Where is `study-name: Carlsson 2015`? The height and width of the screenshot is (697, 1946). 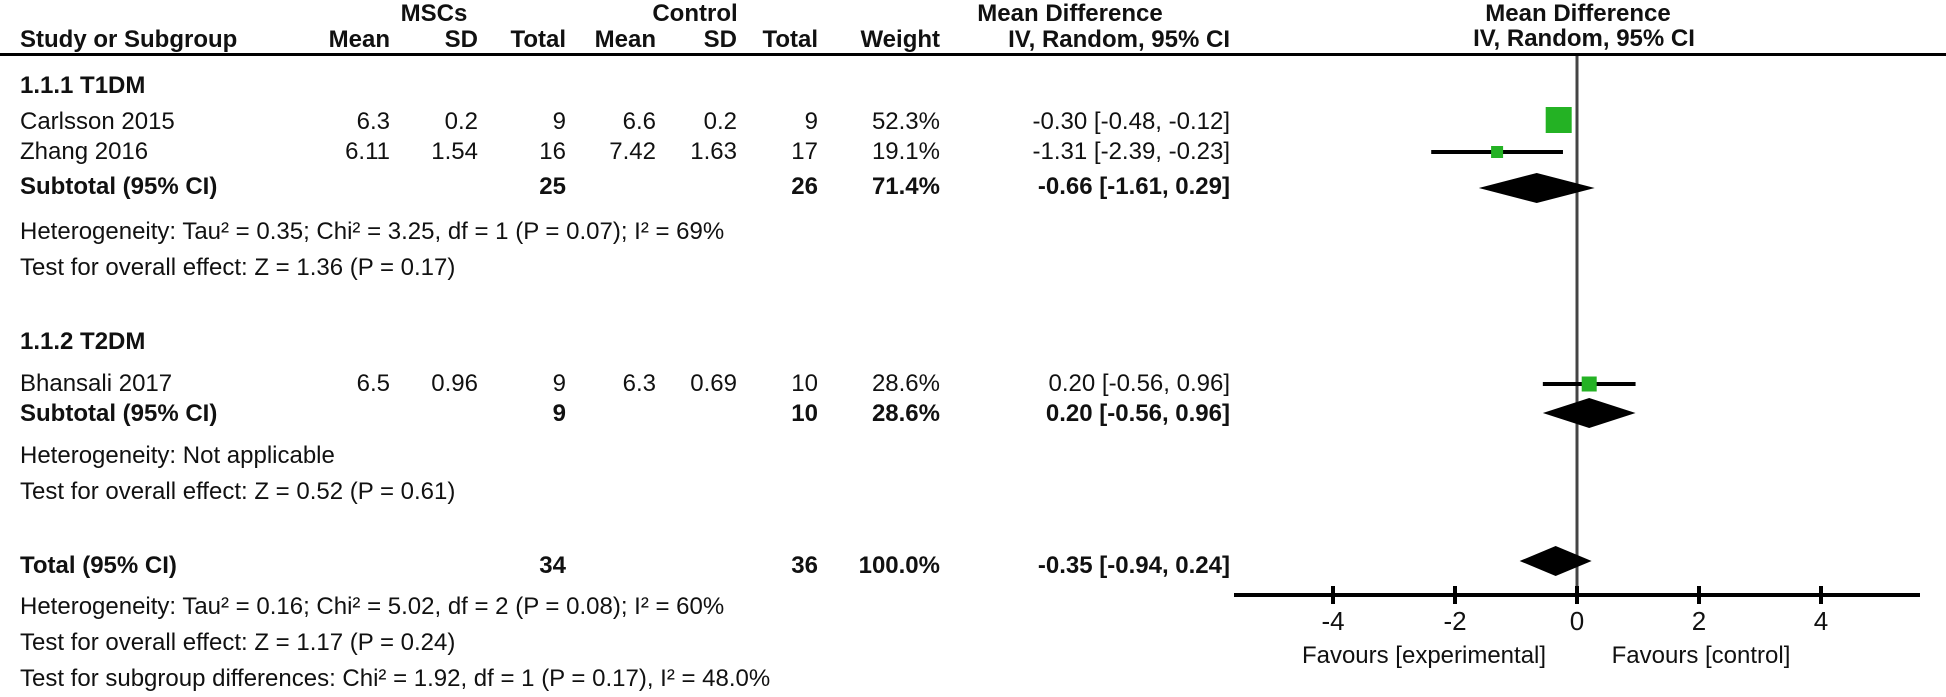 study-name: Carlsson 2015 is located at coordinates (97, 121).